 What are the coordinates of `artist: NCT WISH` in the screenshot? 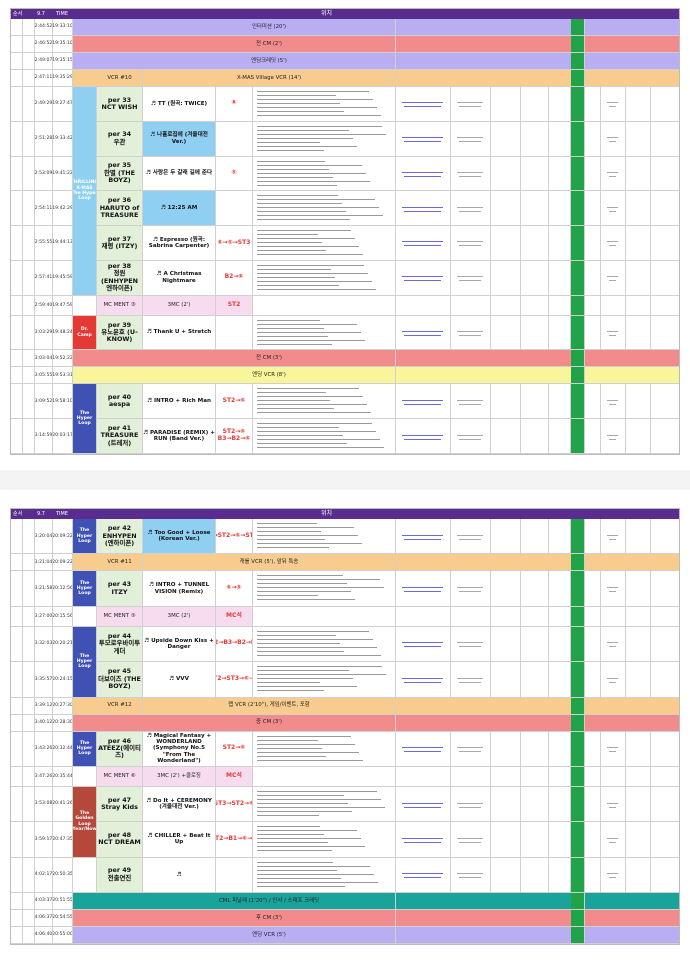 It's located at (119, 106).